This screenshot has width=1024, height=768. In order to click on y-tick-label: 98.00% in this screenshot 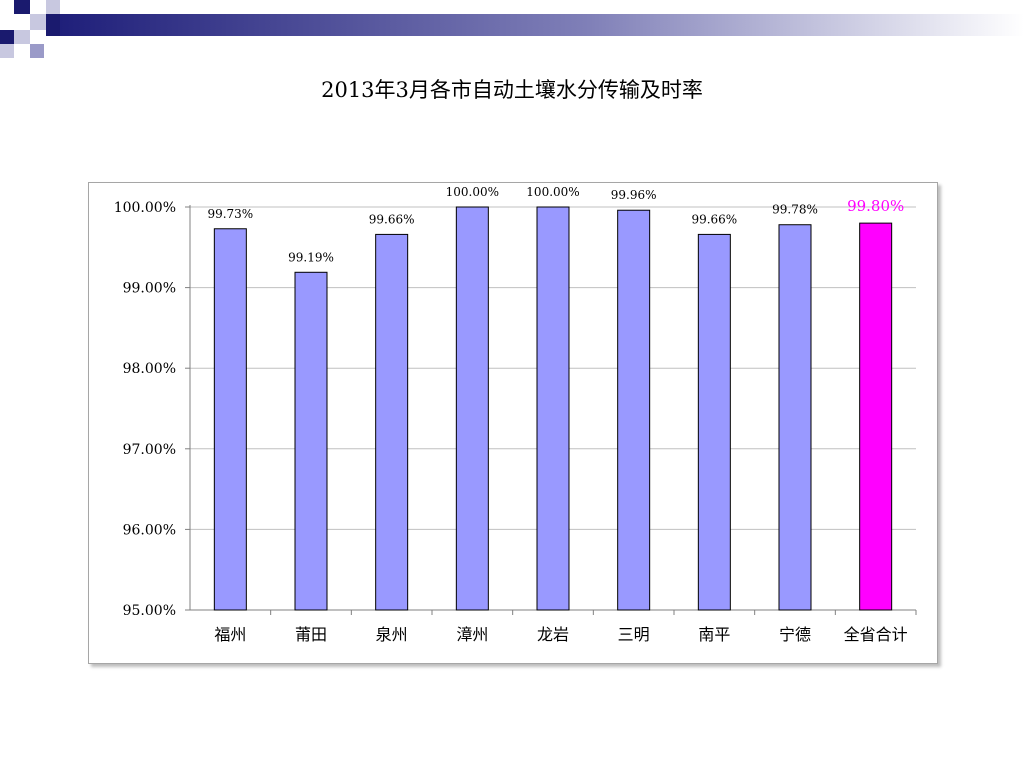, I will do `click(149, 369)`.